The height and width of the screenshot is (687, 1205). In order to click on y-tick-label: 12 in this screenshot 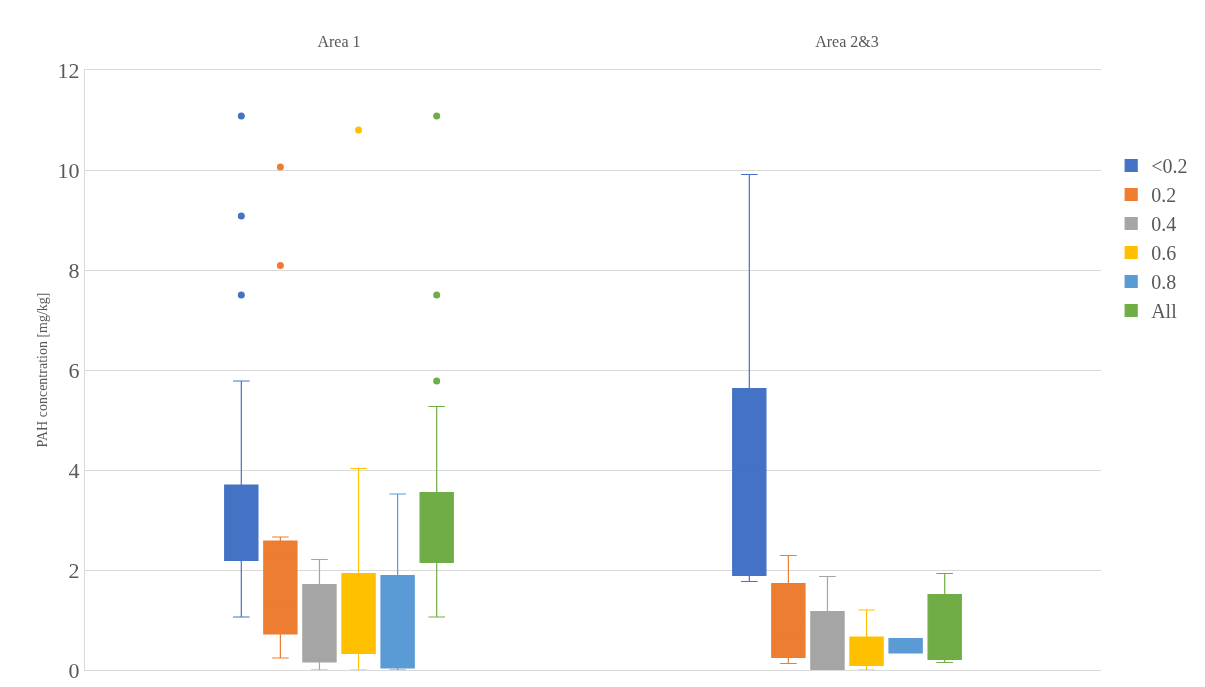, I will do `click(68, 70)`.